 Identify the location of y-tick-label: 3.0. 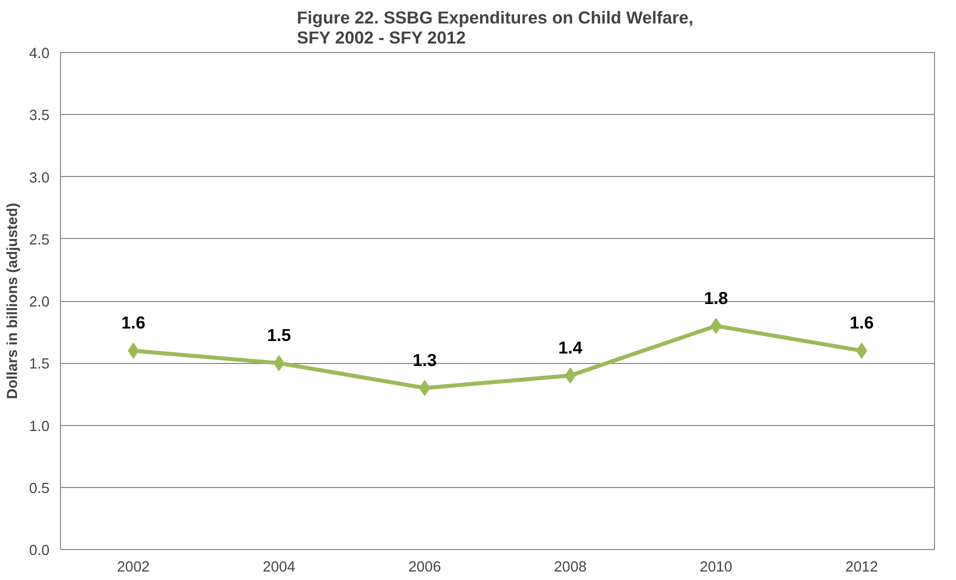
(39, 178).